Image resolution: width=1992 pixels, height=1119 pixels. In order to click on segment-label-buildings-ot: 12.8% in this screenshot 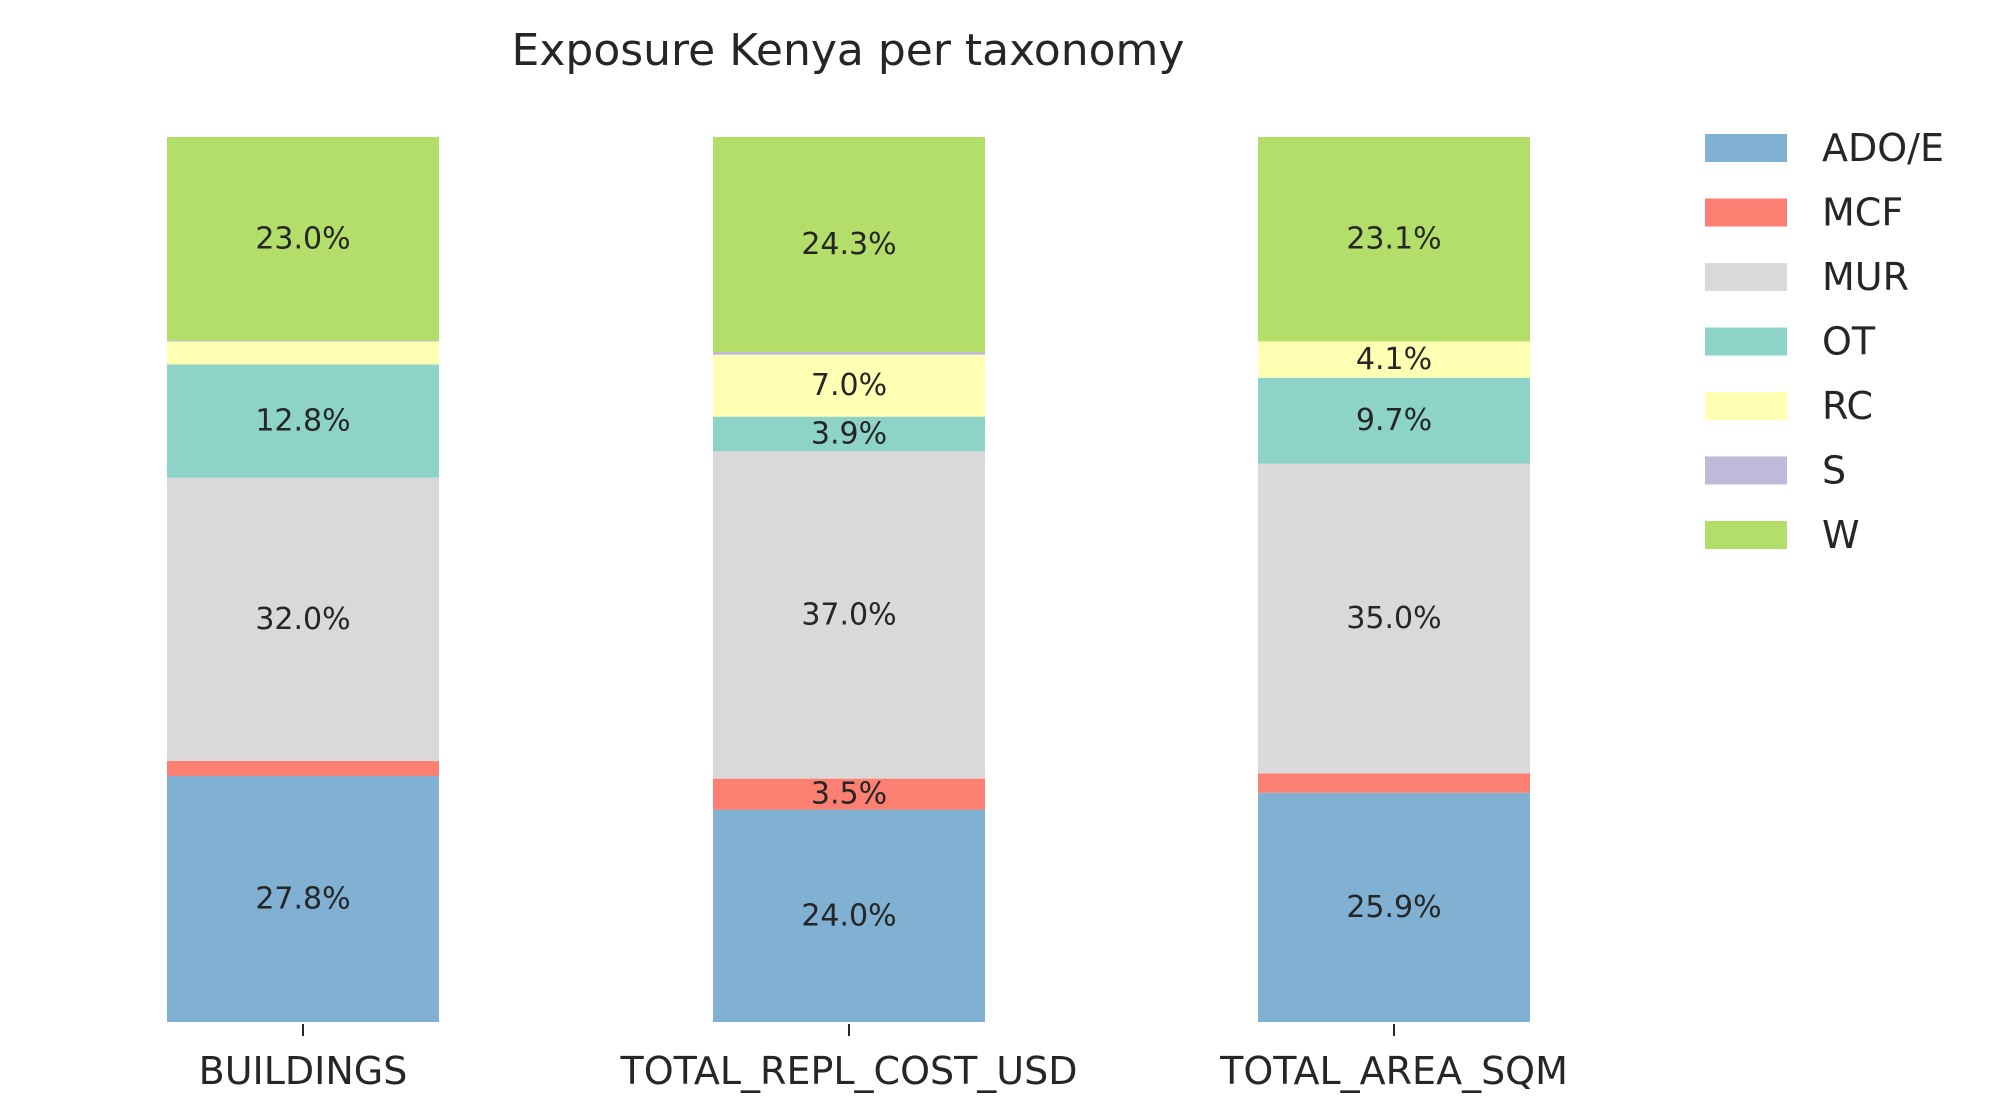, I will do `click(302, 421)`.